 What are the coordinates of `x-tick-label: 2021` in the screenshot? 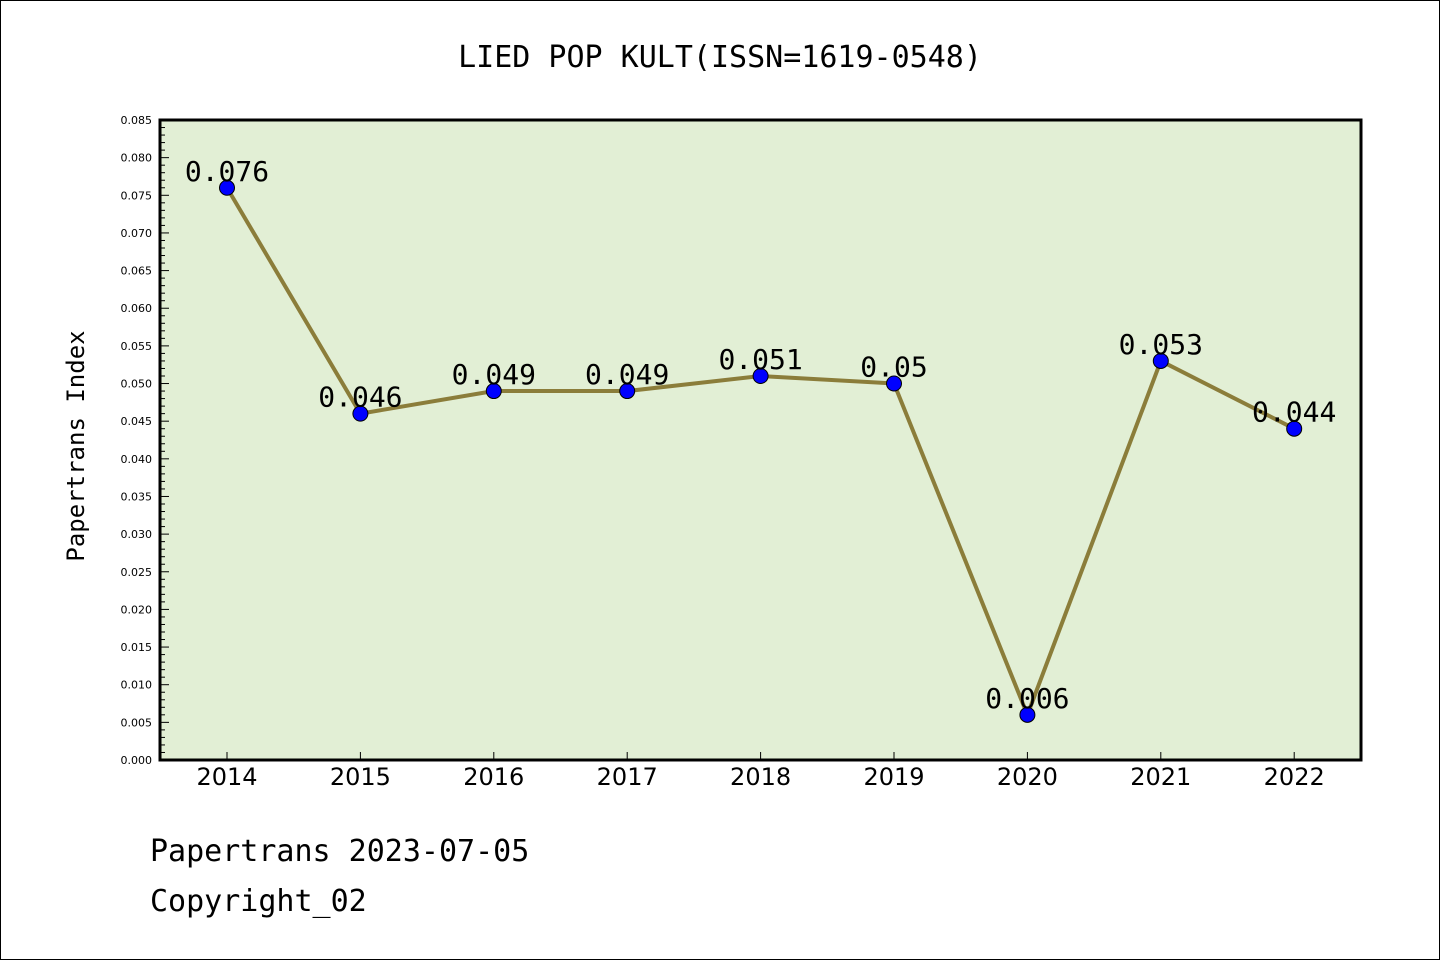 It's located at (1160, 777).